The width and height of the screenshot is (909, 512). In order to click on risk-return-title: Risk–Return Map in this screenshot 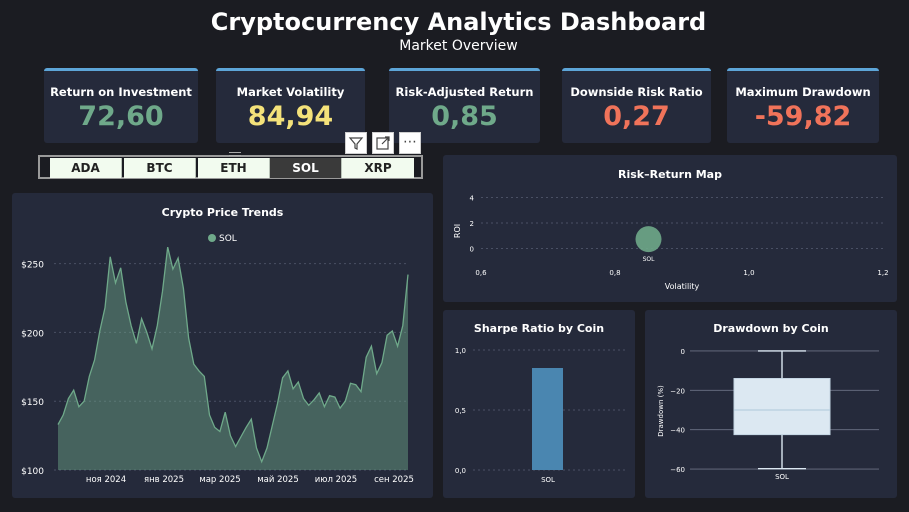, I will do `click(670, 174)`.